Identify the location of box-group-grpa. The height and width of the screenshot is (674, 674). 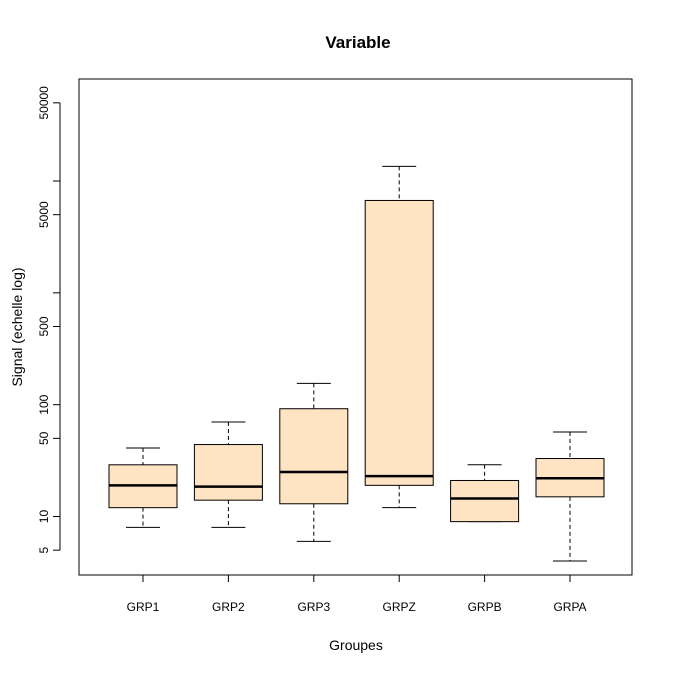
(570, 496).